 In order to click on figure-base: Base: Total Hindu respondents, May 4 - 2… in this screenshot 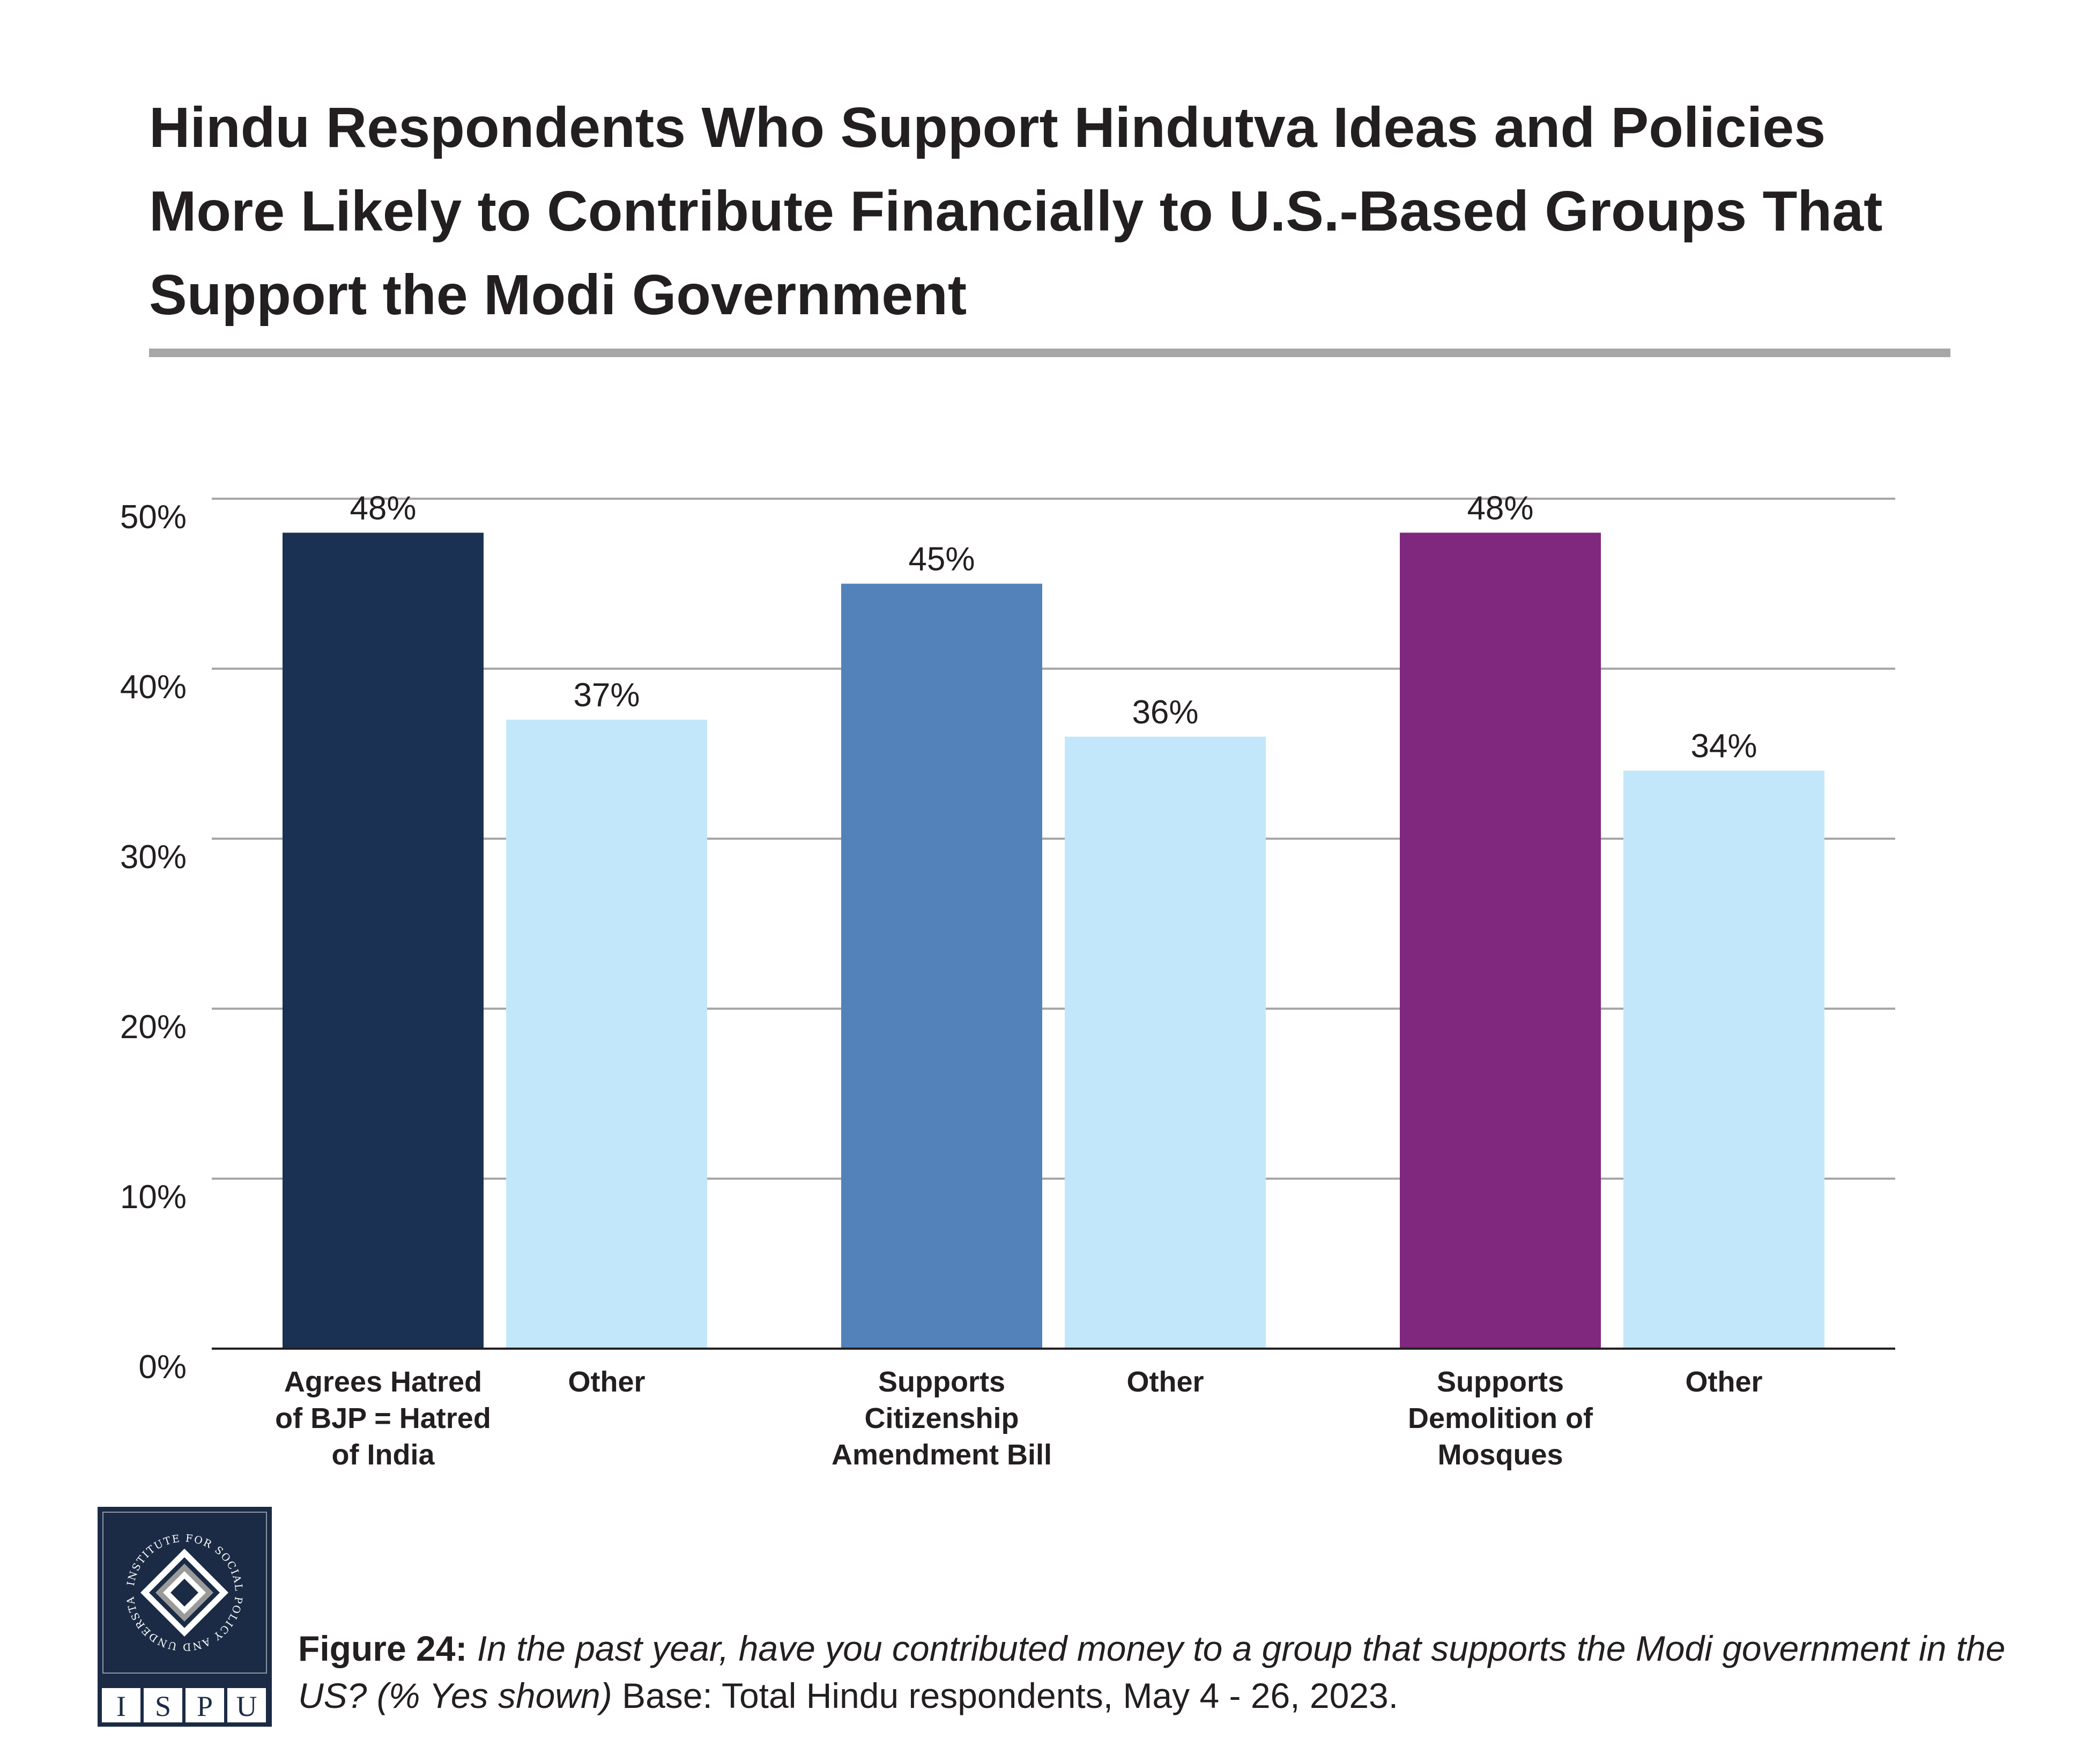, I will do `click(1010, 1695)`.